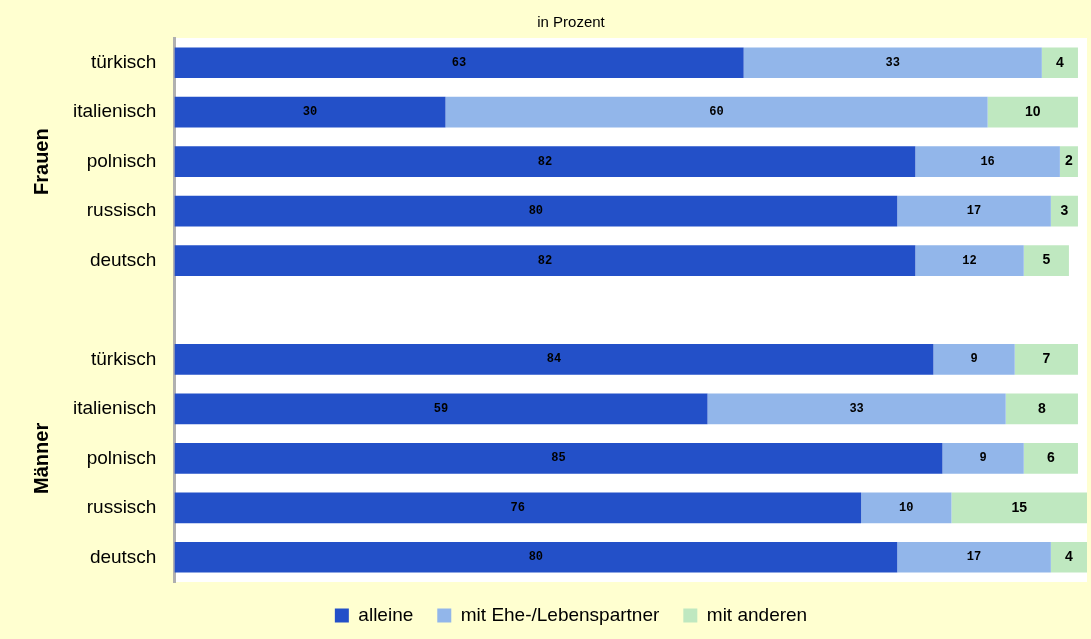 The width and height of the screenshot is (1091, 639). I want to click on data-label: 15, so click(1019, 506).